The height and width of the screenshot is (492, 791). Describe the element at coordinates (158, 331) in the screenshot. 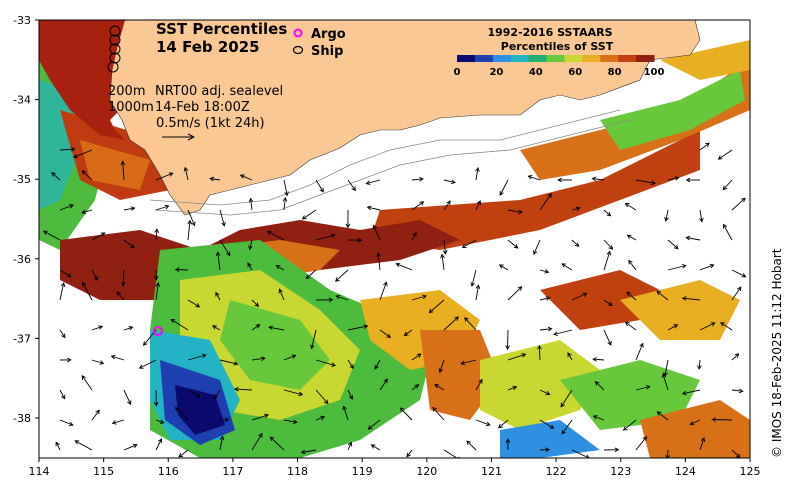

I see `argo-float-marker` at that location.